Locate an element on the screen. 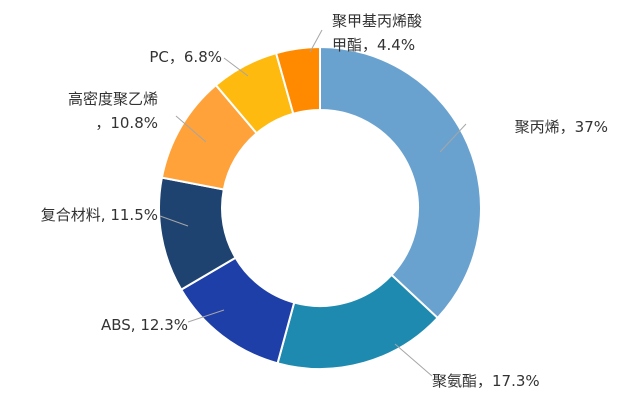 This screenshot has width=640, height=416. slice-label-3: 复合材料, 11.5% is located at coordinates (99, 215).